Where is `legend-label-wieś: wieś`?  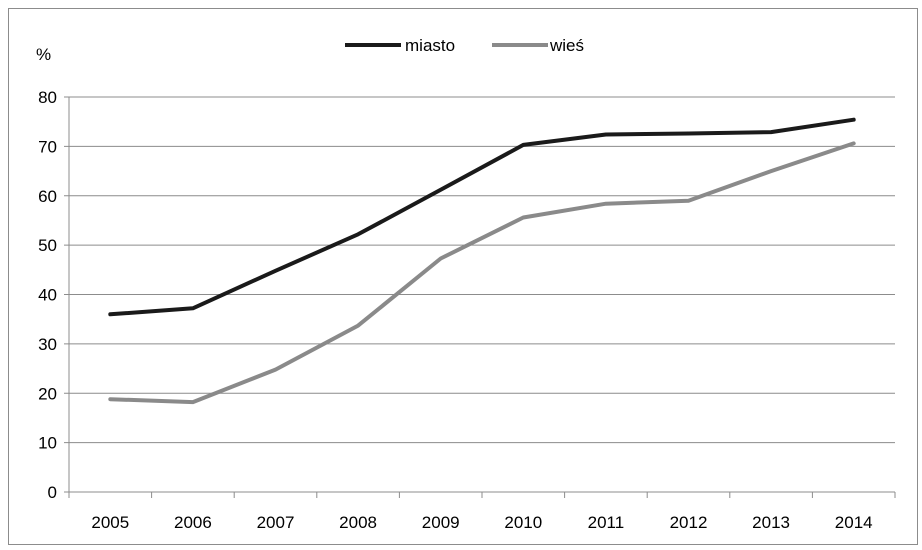
legend-label-wieś: wieś is located at coordinates (566, 45).